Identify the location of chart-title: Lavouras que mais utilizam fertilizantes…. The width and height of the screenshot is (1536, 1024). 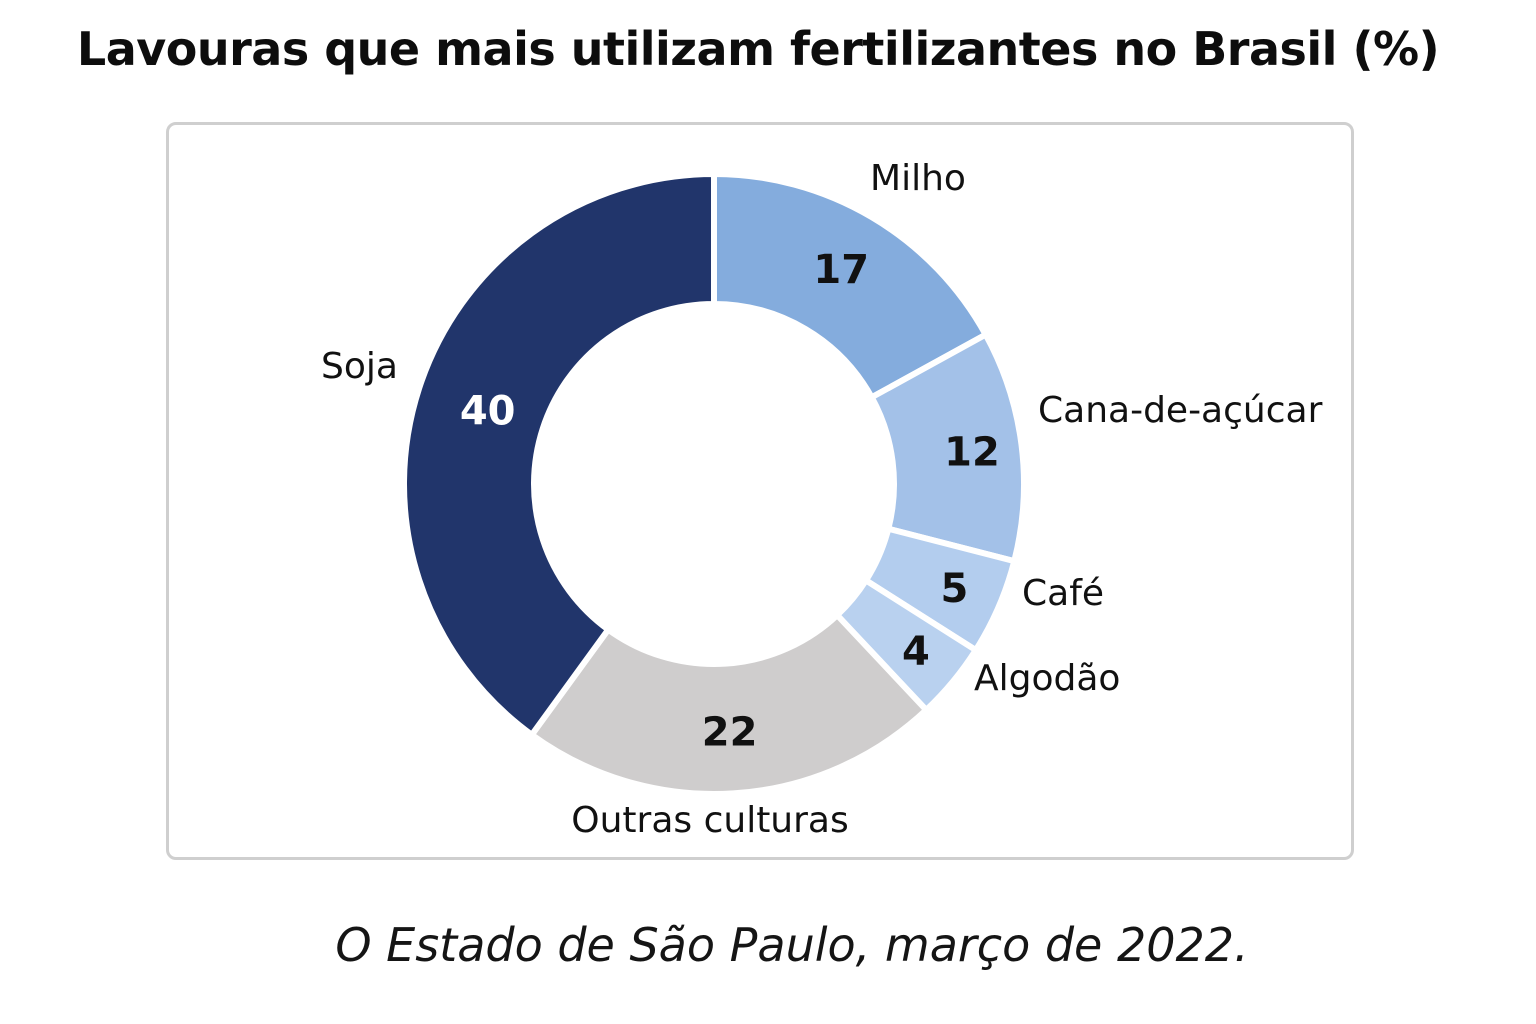
(758, 49).